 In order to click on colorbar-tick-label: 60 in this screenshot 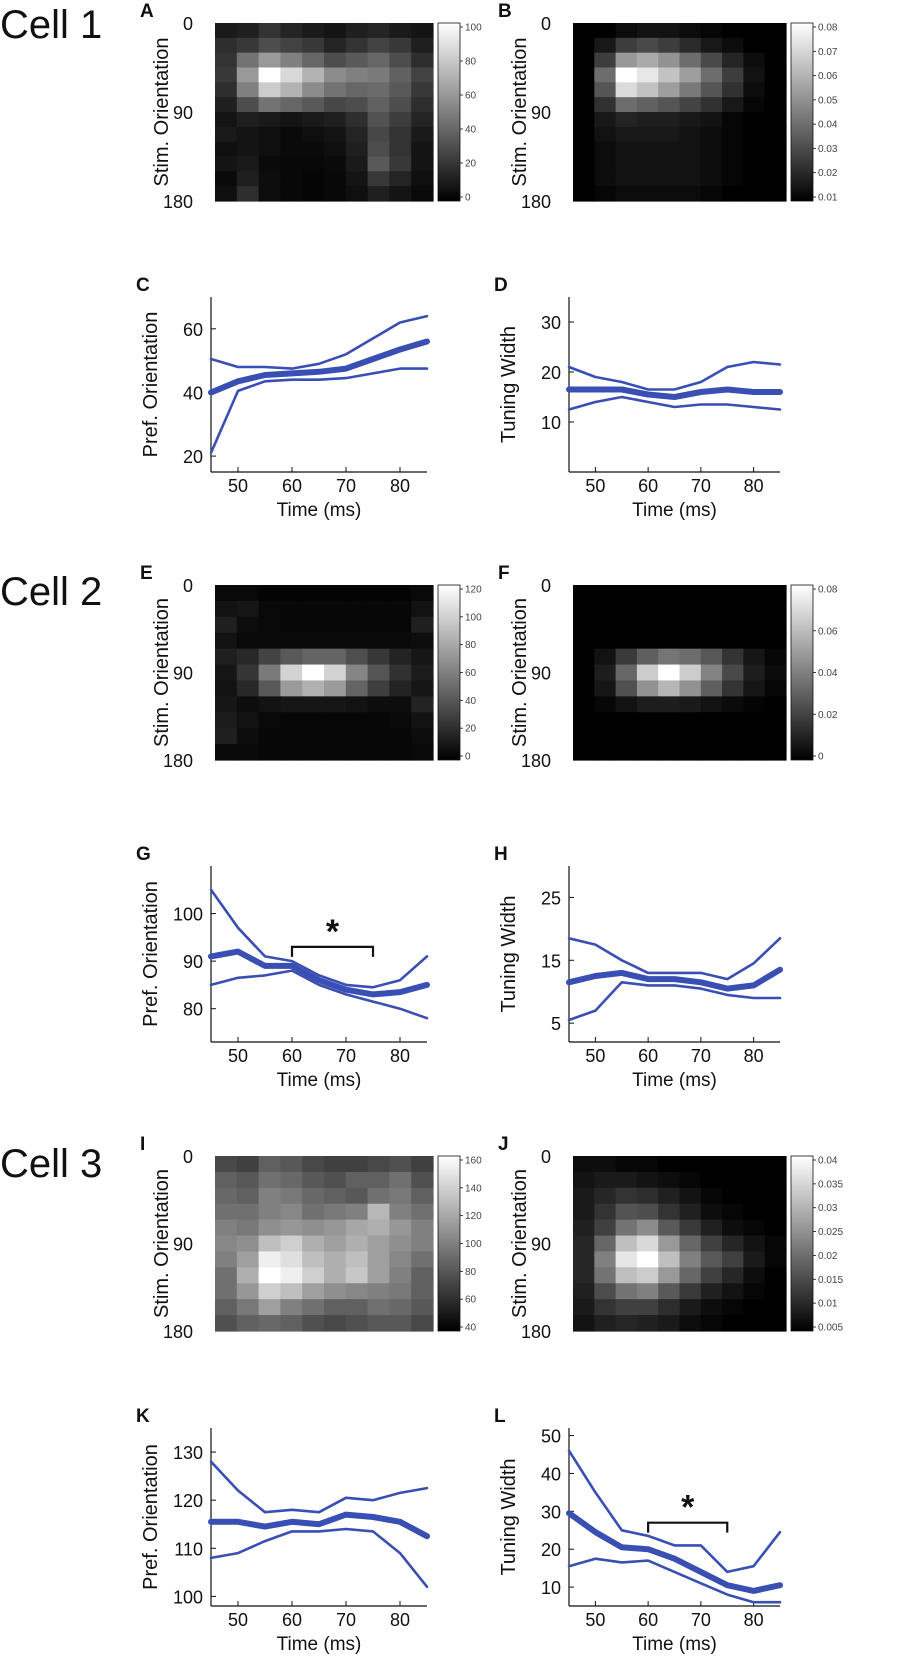, I will do `click(471, 673)`.